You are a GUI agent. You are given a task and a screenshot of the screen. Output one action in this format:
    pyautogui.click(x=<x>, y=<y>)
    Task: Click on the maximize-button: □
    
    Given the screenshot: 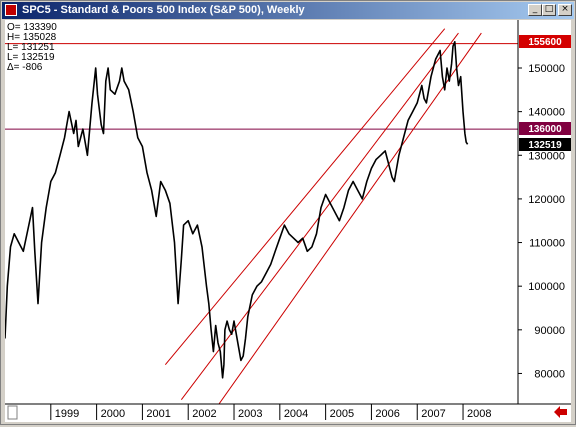 What is the action you would take?
    pyautogui.click(x=549, y=10)
    